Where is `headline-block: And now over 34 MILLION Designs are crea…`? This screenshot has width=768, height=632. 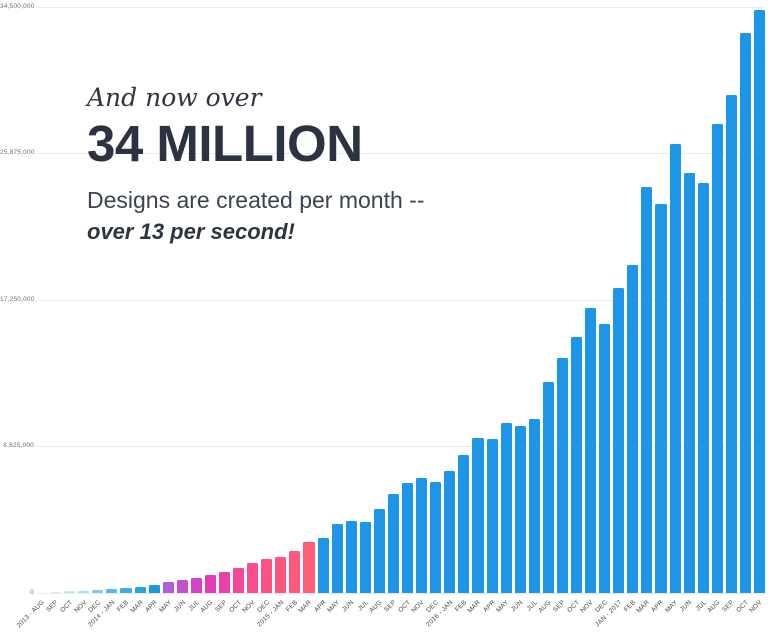 headline-block: And now over 34 MILLION Designs are crea… is located at coordinates (256, 164).